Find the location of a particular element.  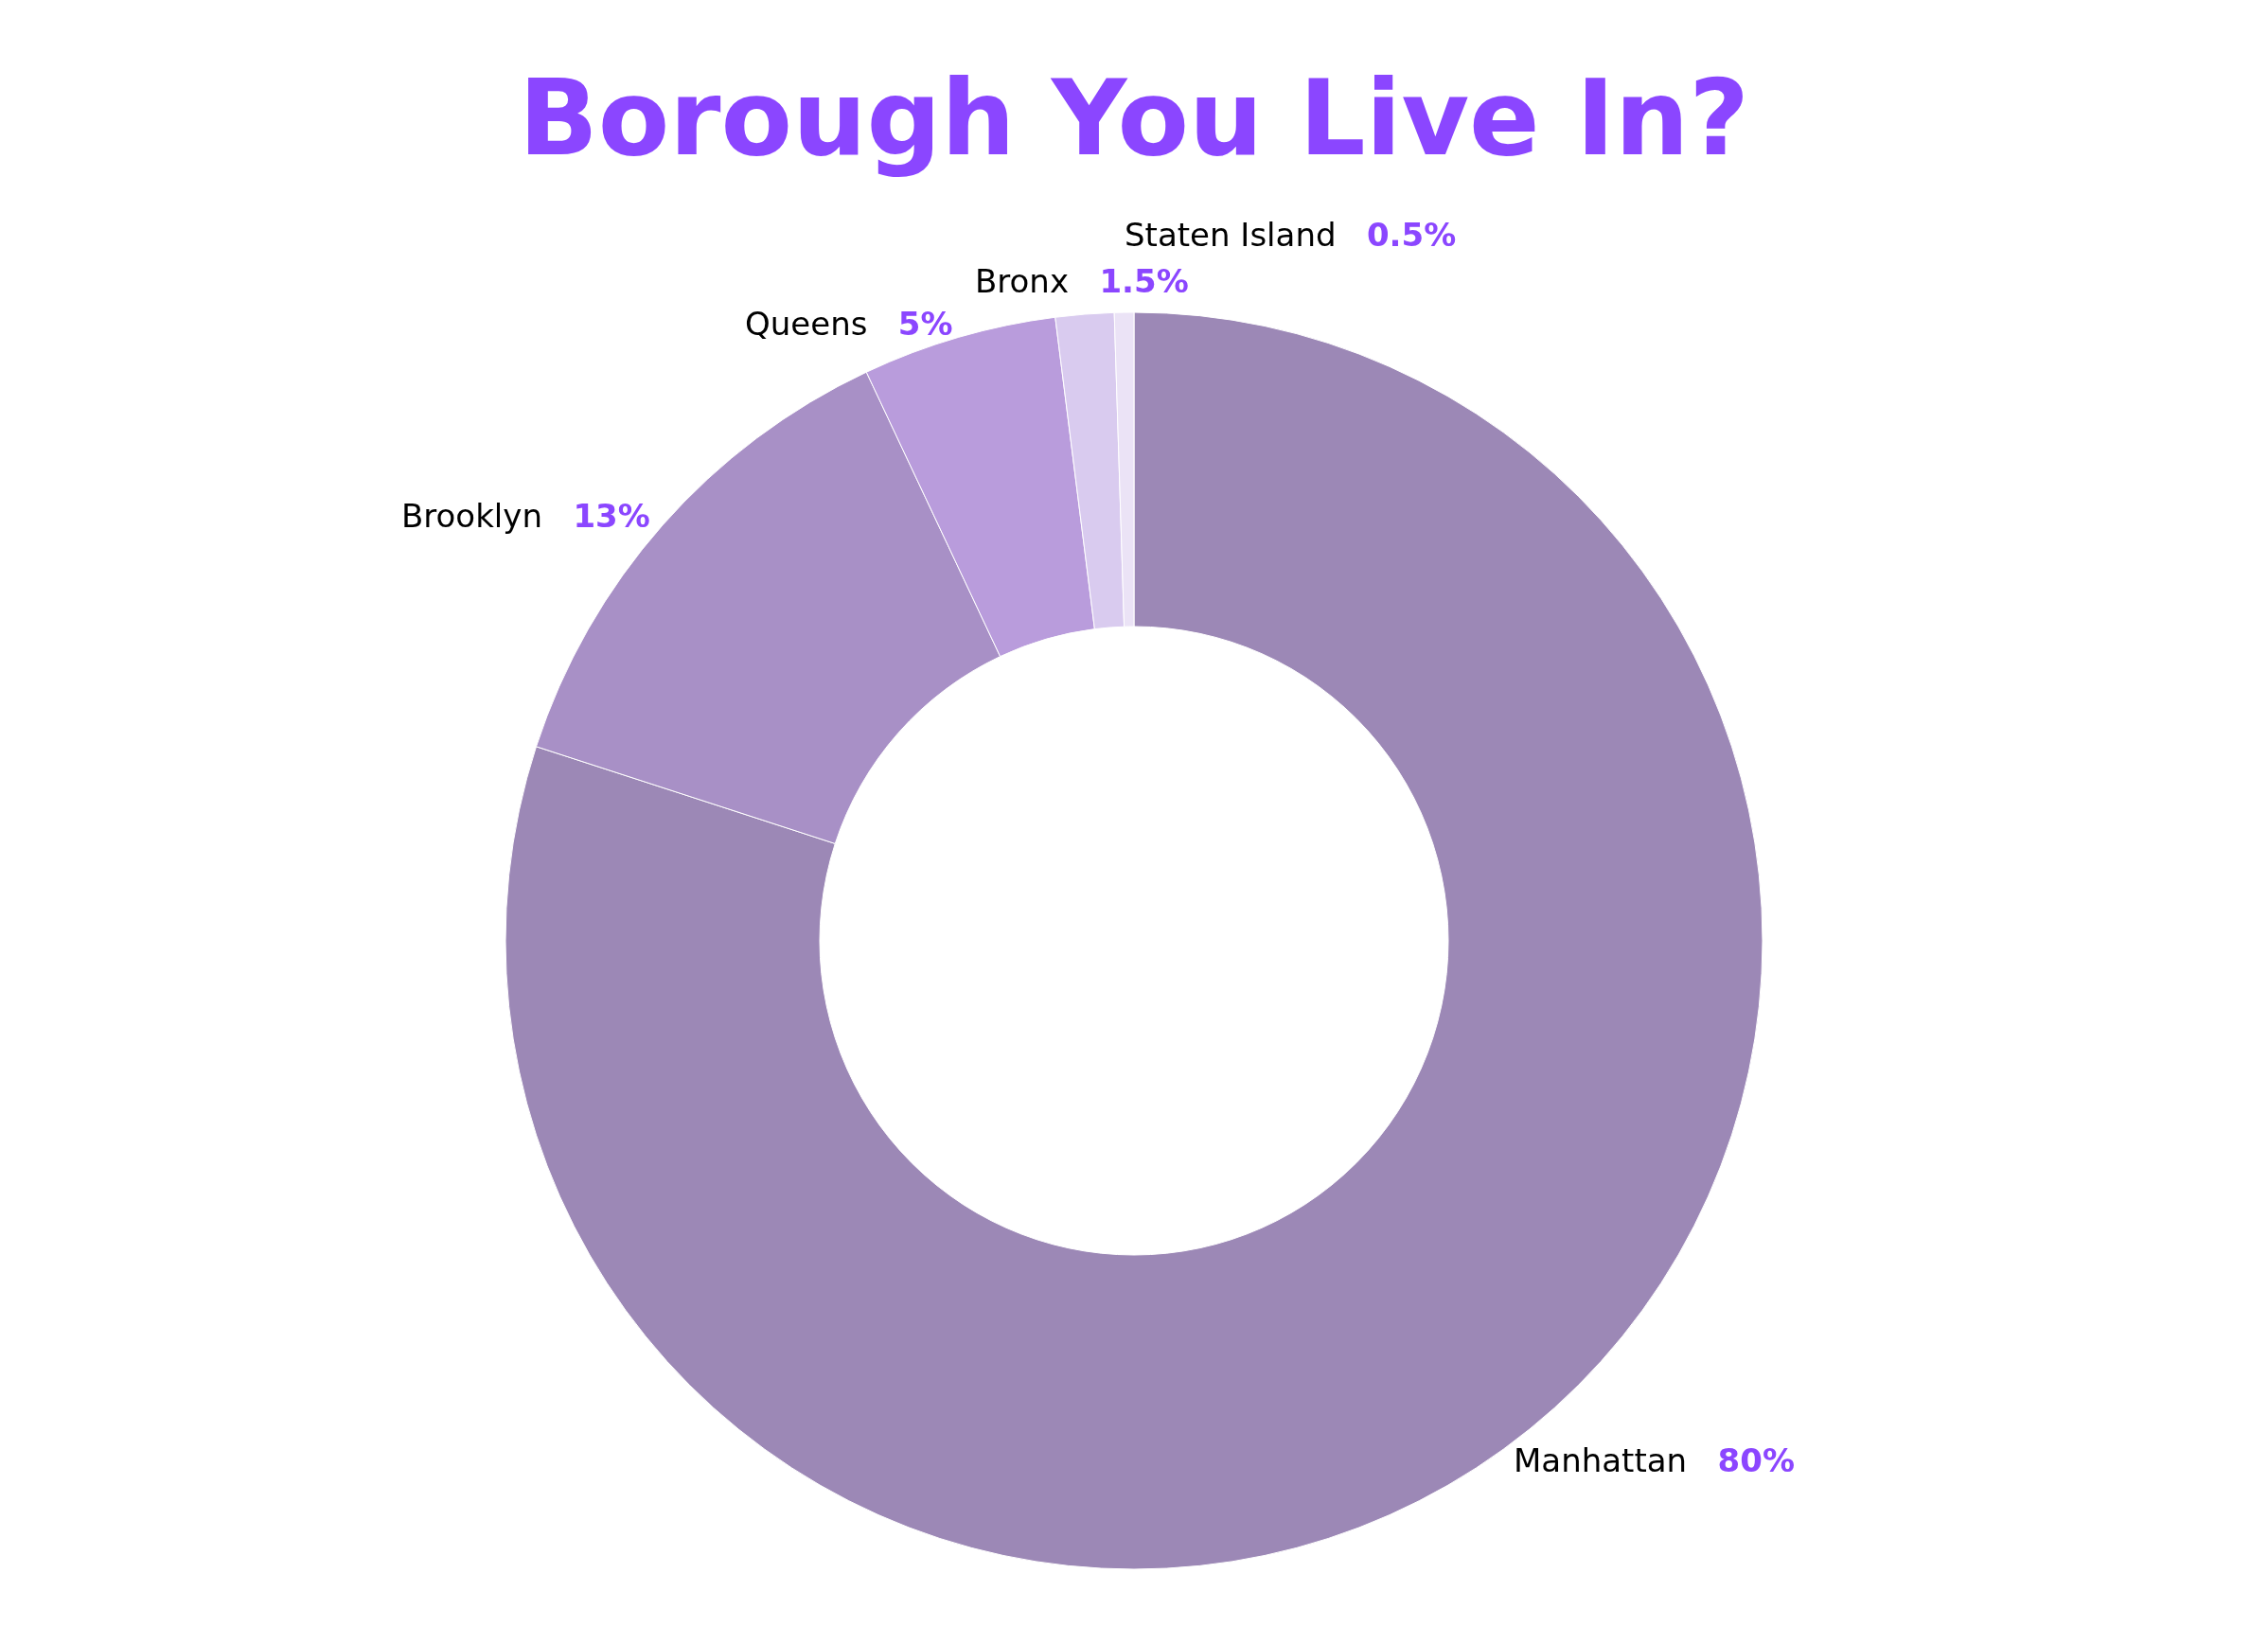

slice-label: Staten Island is located at coordinates (1231, 235).